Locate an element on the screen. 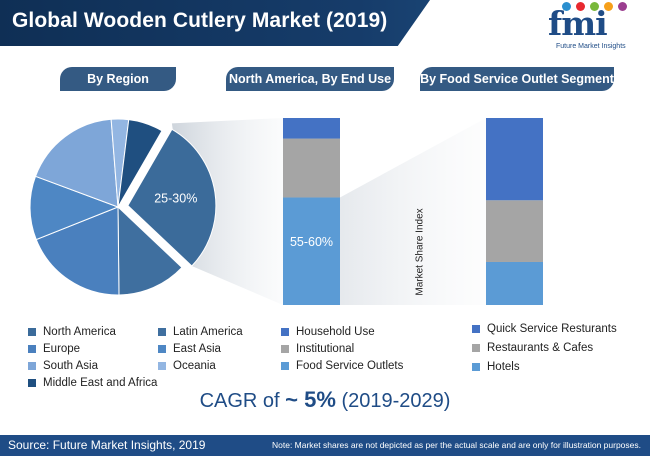 This screenshot has height=456, width=650. legend-label: Latin America is located at coordinates (208, 332).